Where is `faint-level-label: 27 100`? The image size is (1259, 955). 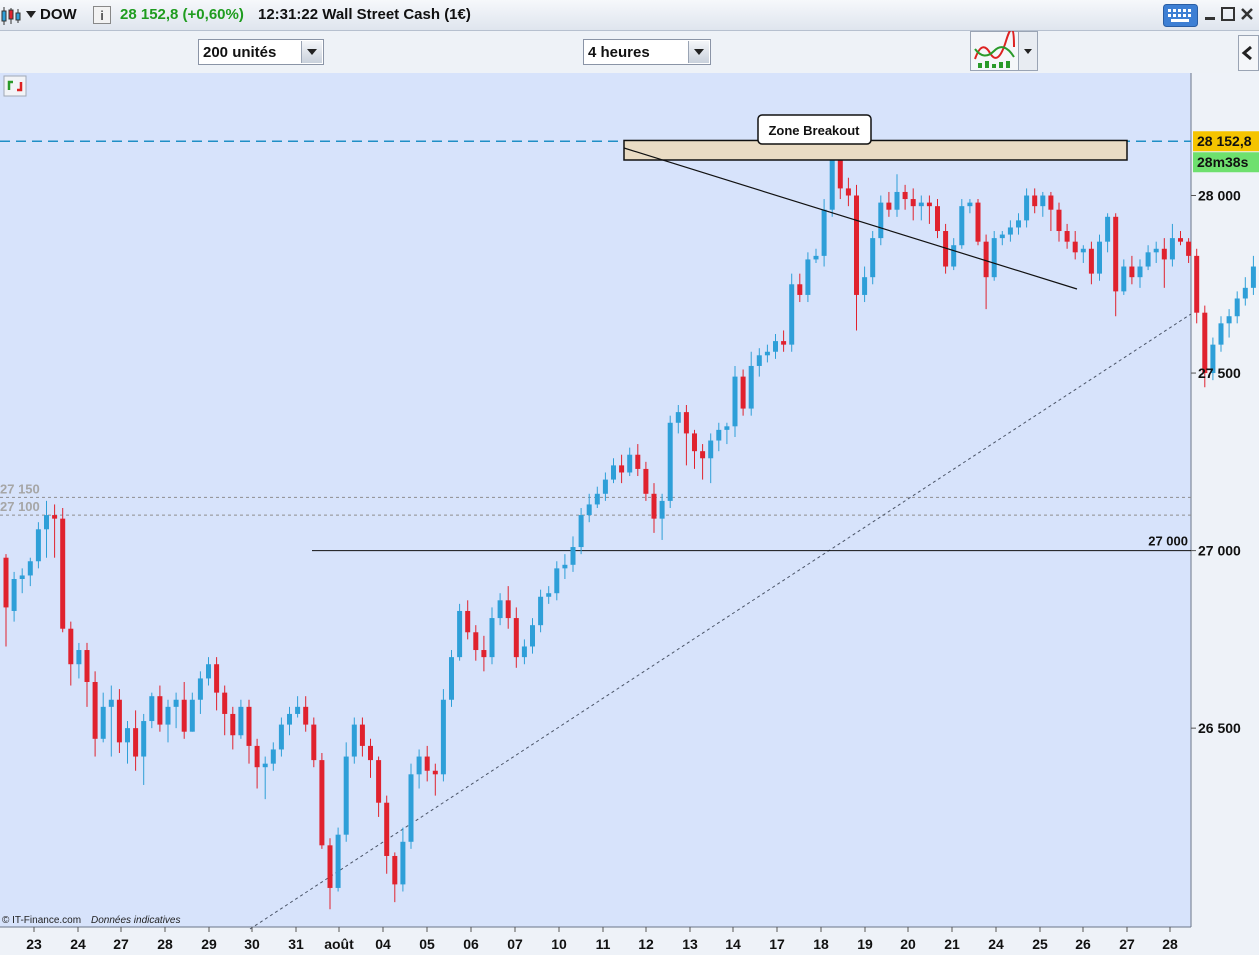
faint-level-label: 27 100 is located at coordinates (20, 506).